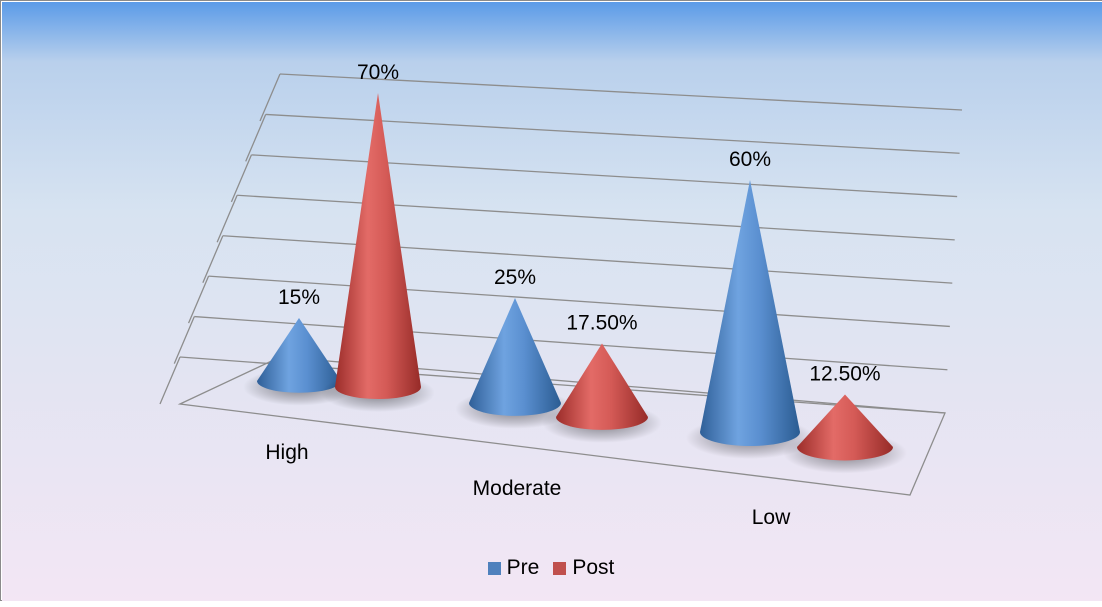 Image resolution: width=1102 pixels, height=607 pixels. I want to click on legend-label-pre: Pre, so click(523, 567).